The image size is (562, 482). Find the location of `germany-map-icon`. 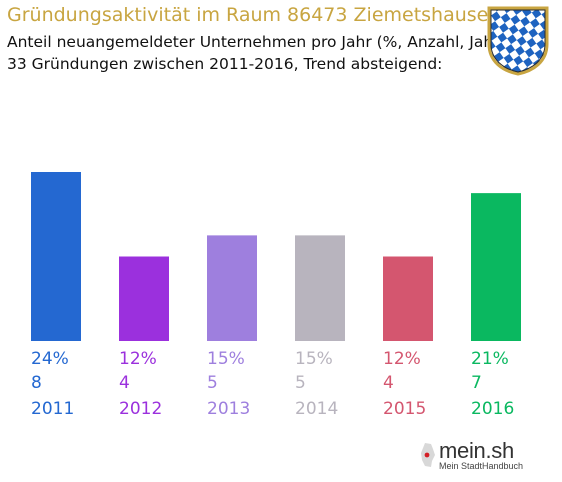

germany-map-icon is located at coordinates (428, 455).